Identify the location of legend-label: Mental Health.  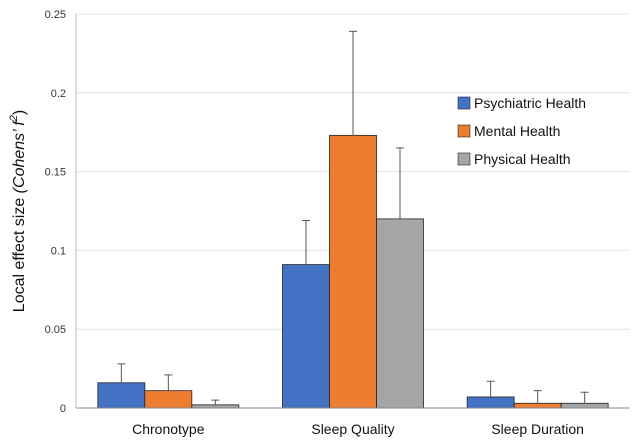
(517, 131).